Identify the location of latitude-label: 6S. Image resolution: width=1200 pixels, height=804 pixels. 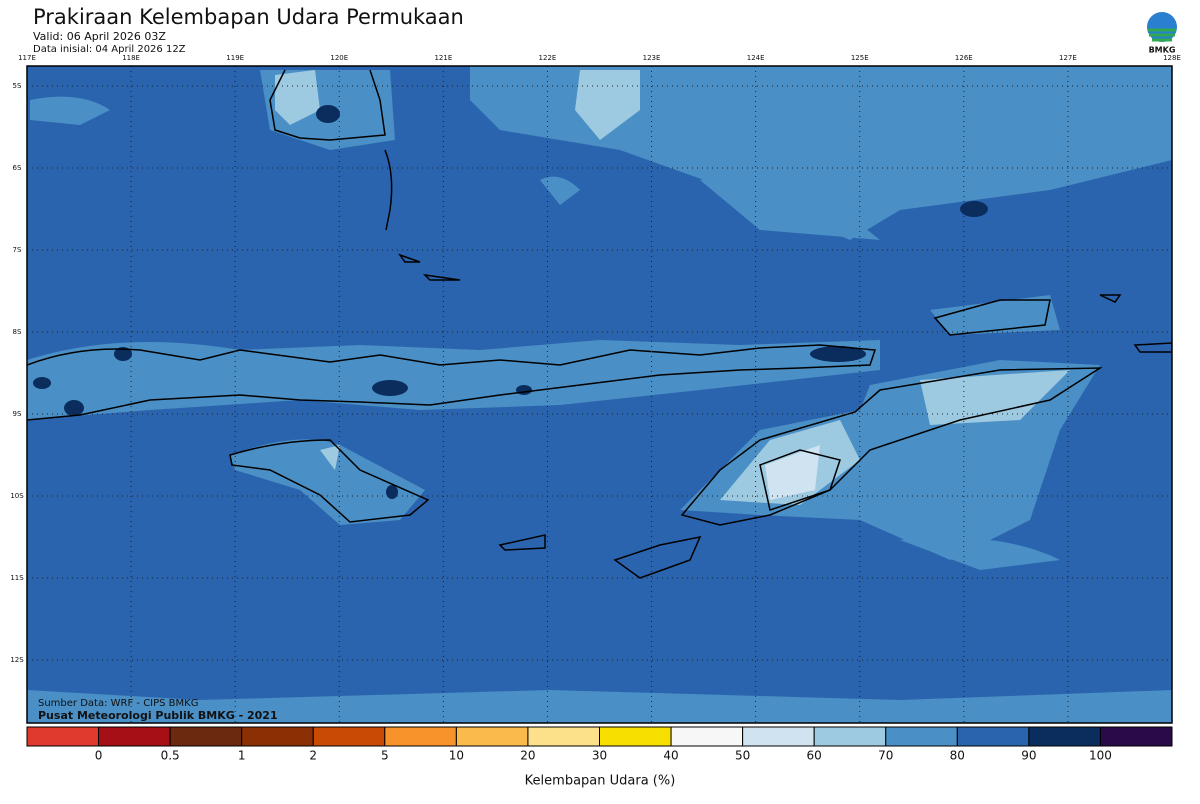
(17, 168).